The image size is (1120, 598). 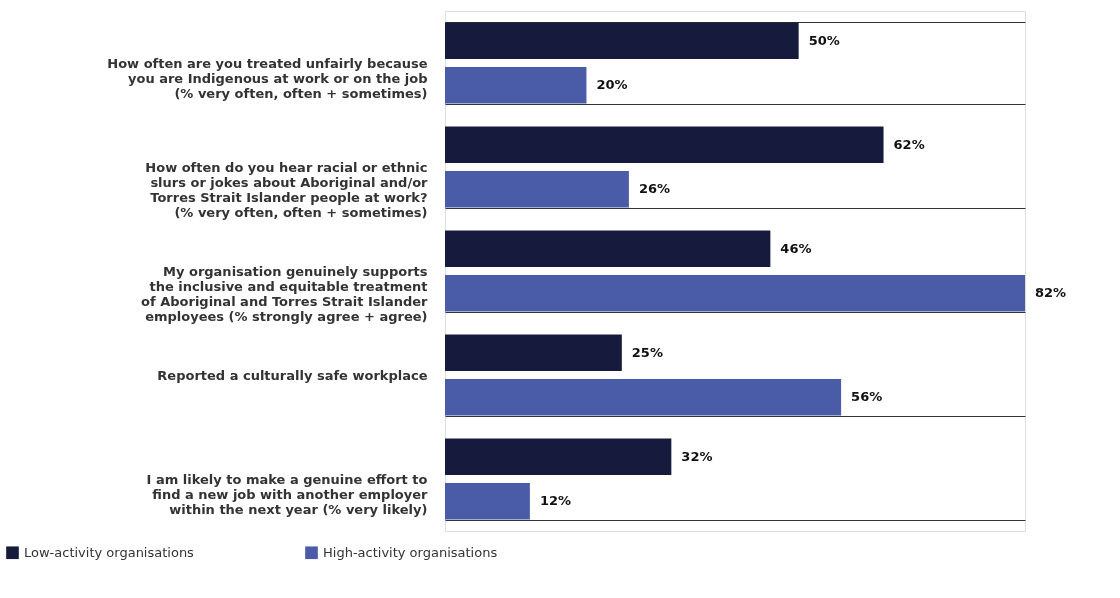 I want to click on data-label: 26%, so click(x=654, y=189).